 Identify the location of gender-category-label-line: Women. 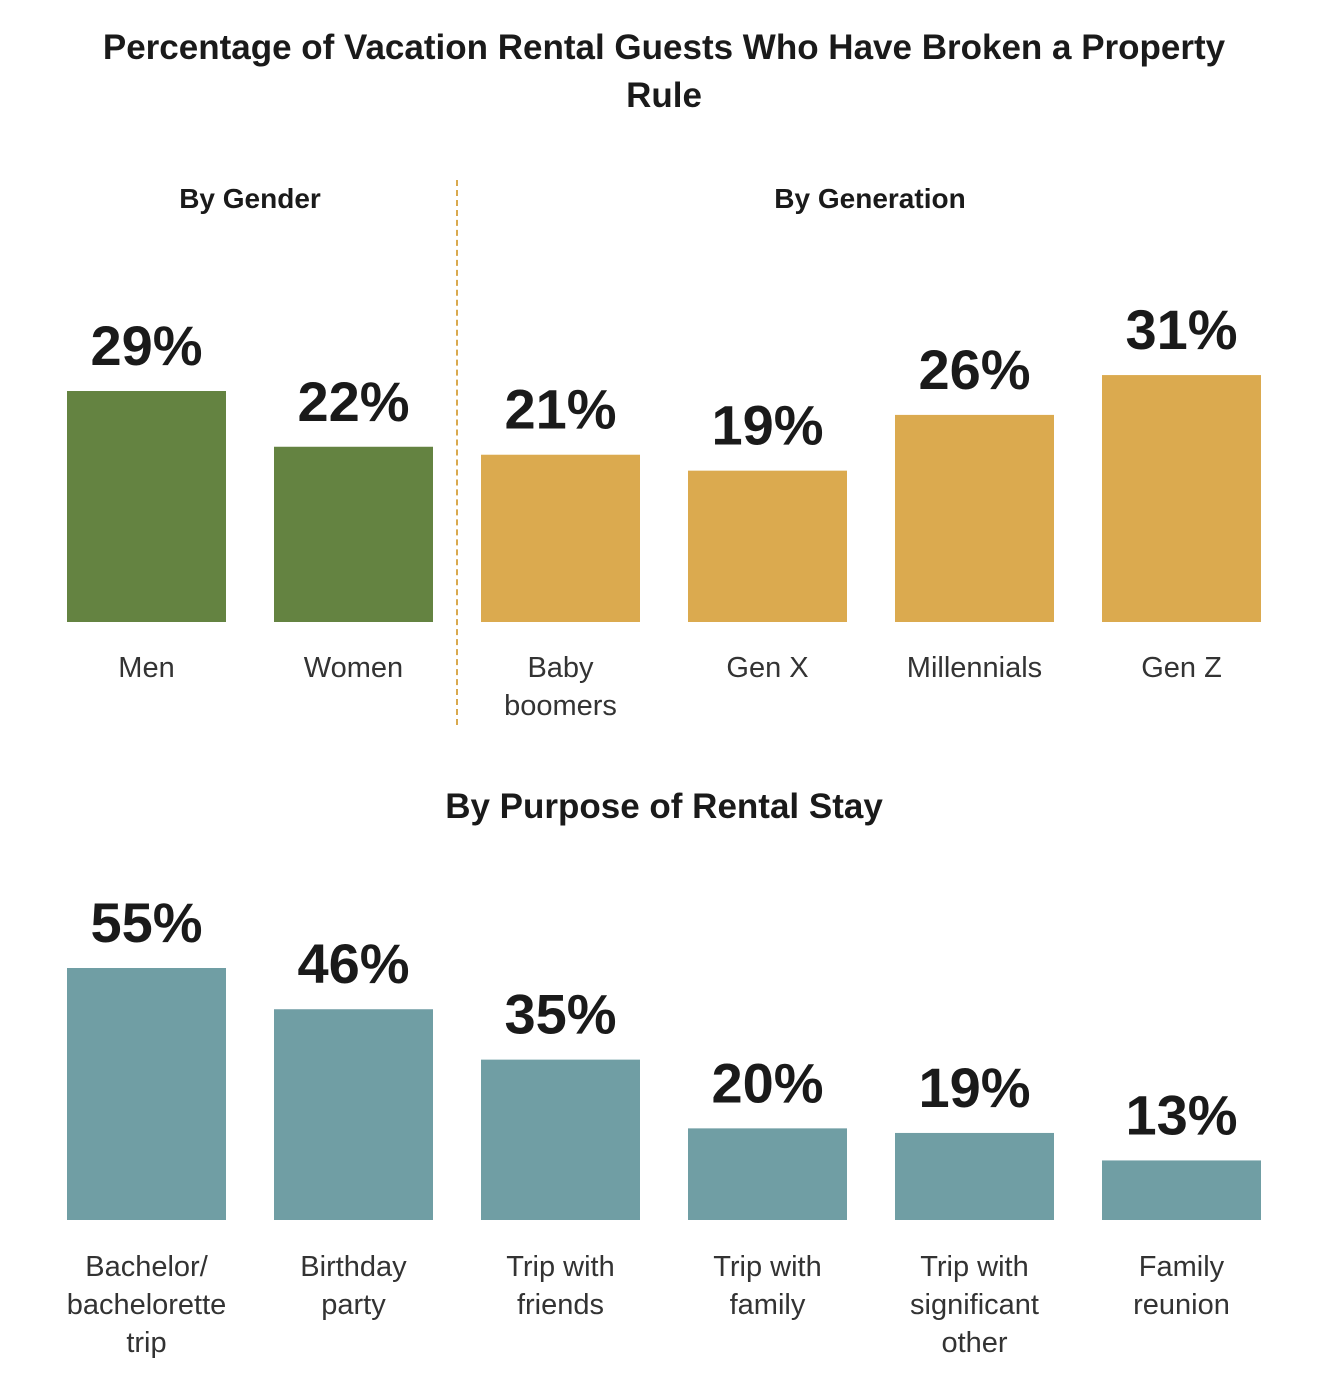
(353, 668).